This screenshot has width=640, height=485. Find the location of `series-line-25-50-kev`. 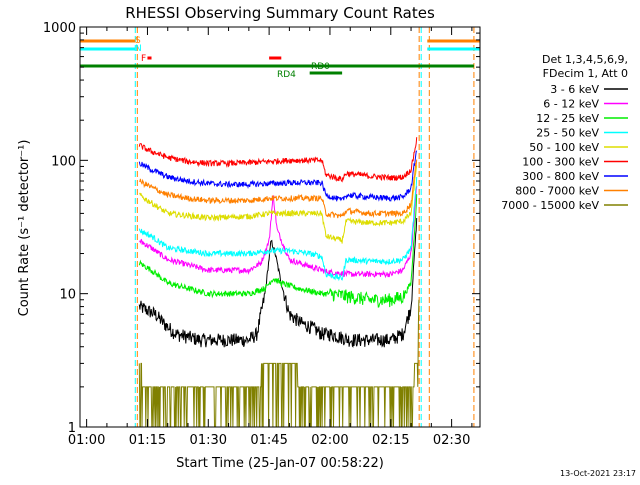

series-line-25-50-kev is located at coordinates (278, 229).